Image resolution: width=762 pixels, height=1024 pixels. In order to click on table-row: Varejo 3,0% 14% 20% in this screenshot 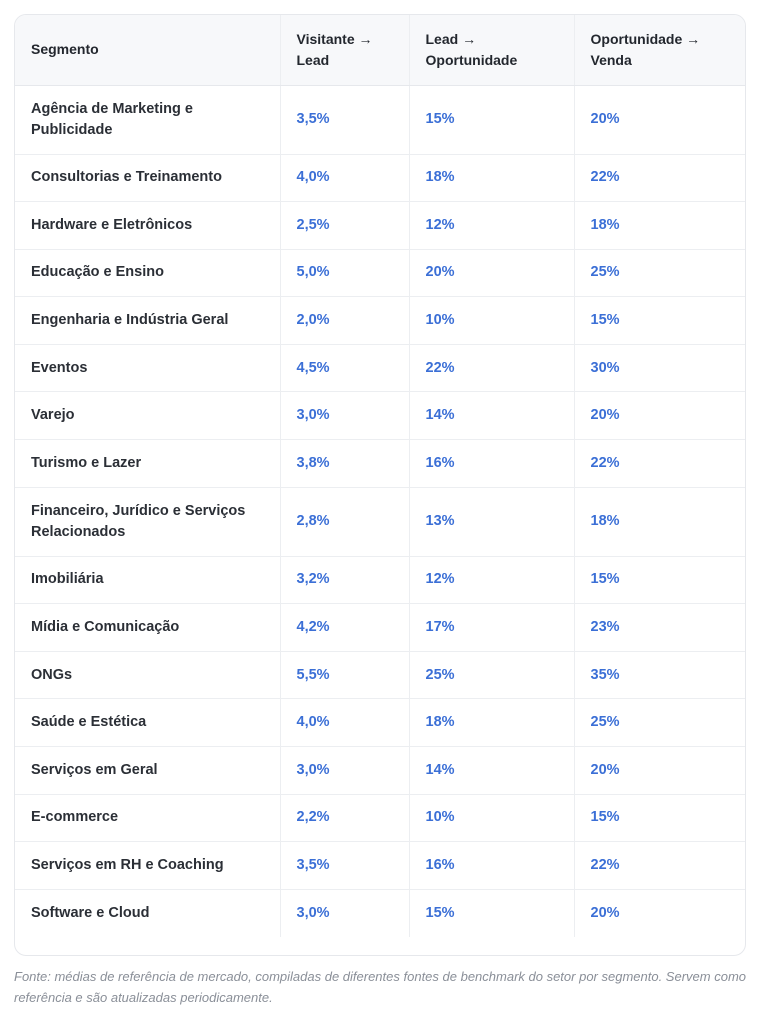, I will do `click(380, 416)`.